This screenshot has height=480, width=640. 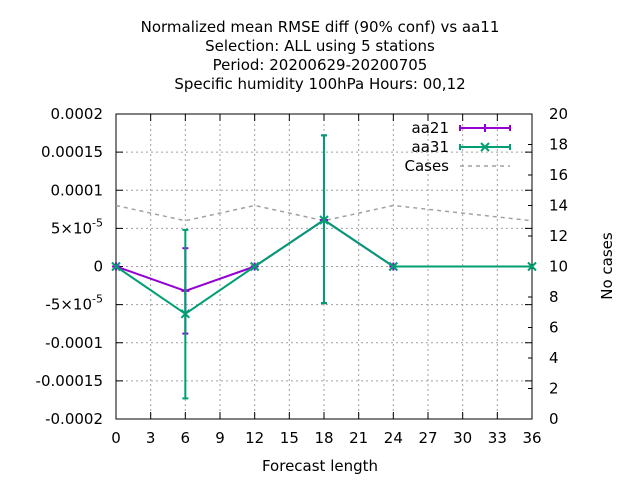 What do you see at coordinates (74, 419) in the screenshot?
I see `y-tick-label: -0.0002` at bounding box center [74, 419].